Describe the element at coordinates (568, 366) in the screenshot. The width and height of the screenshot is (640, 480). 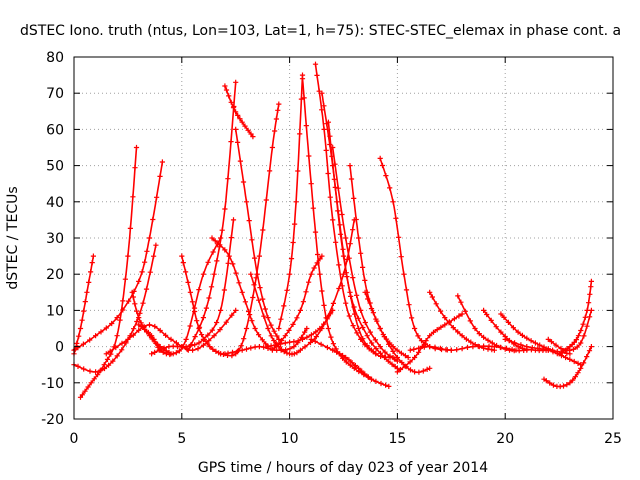
I see `series-line` at that location.